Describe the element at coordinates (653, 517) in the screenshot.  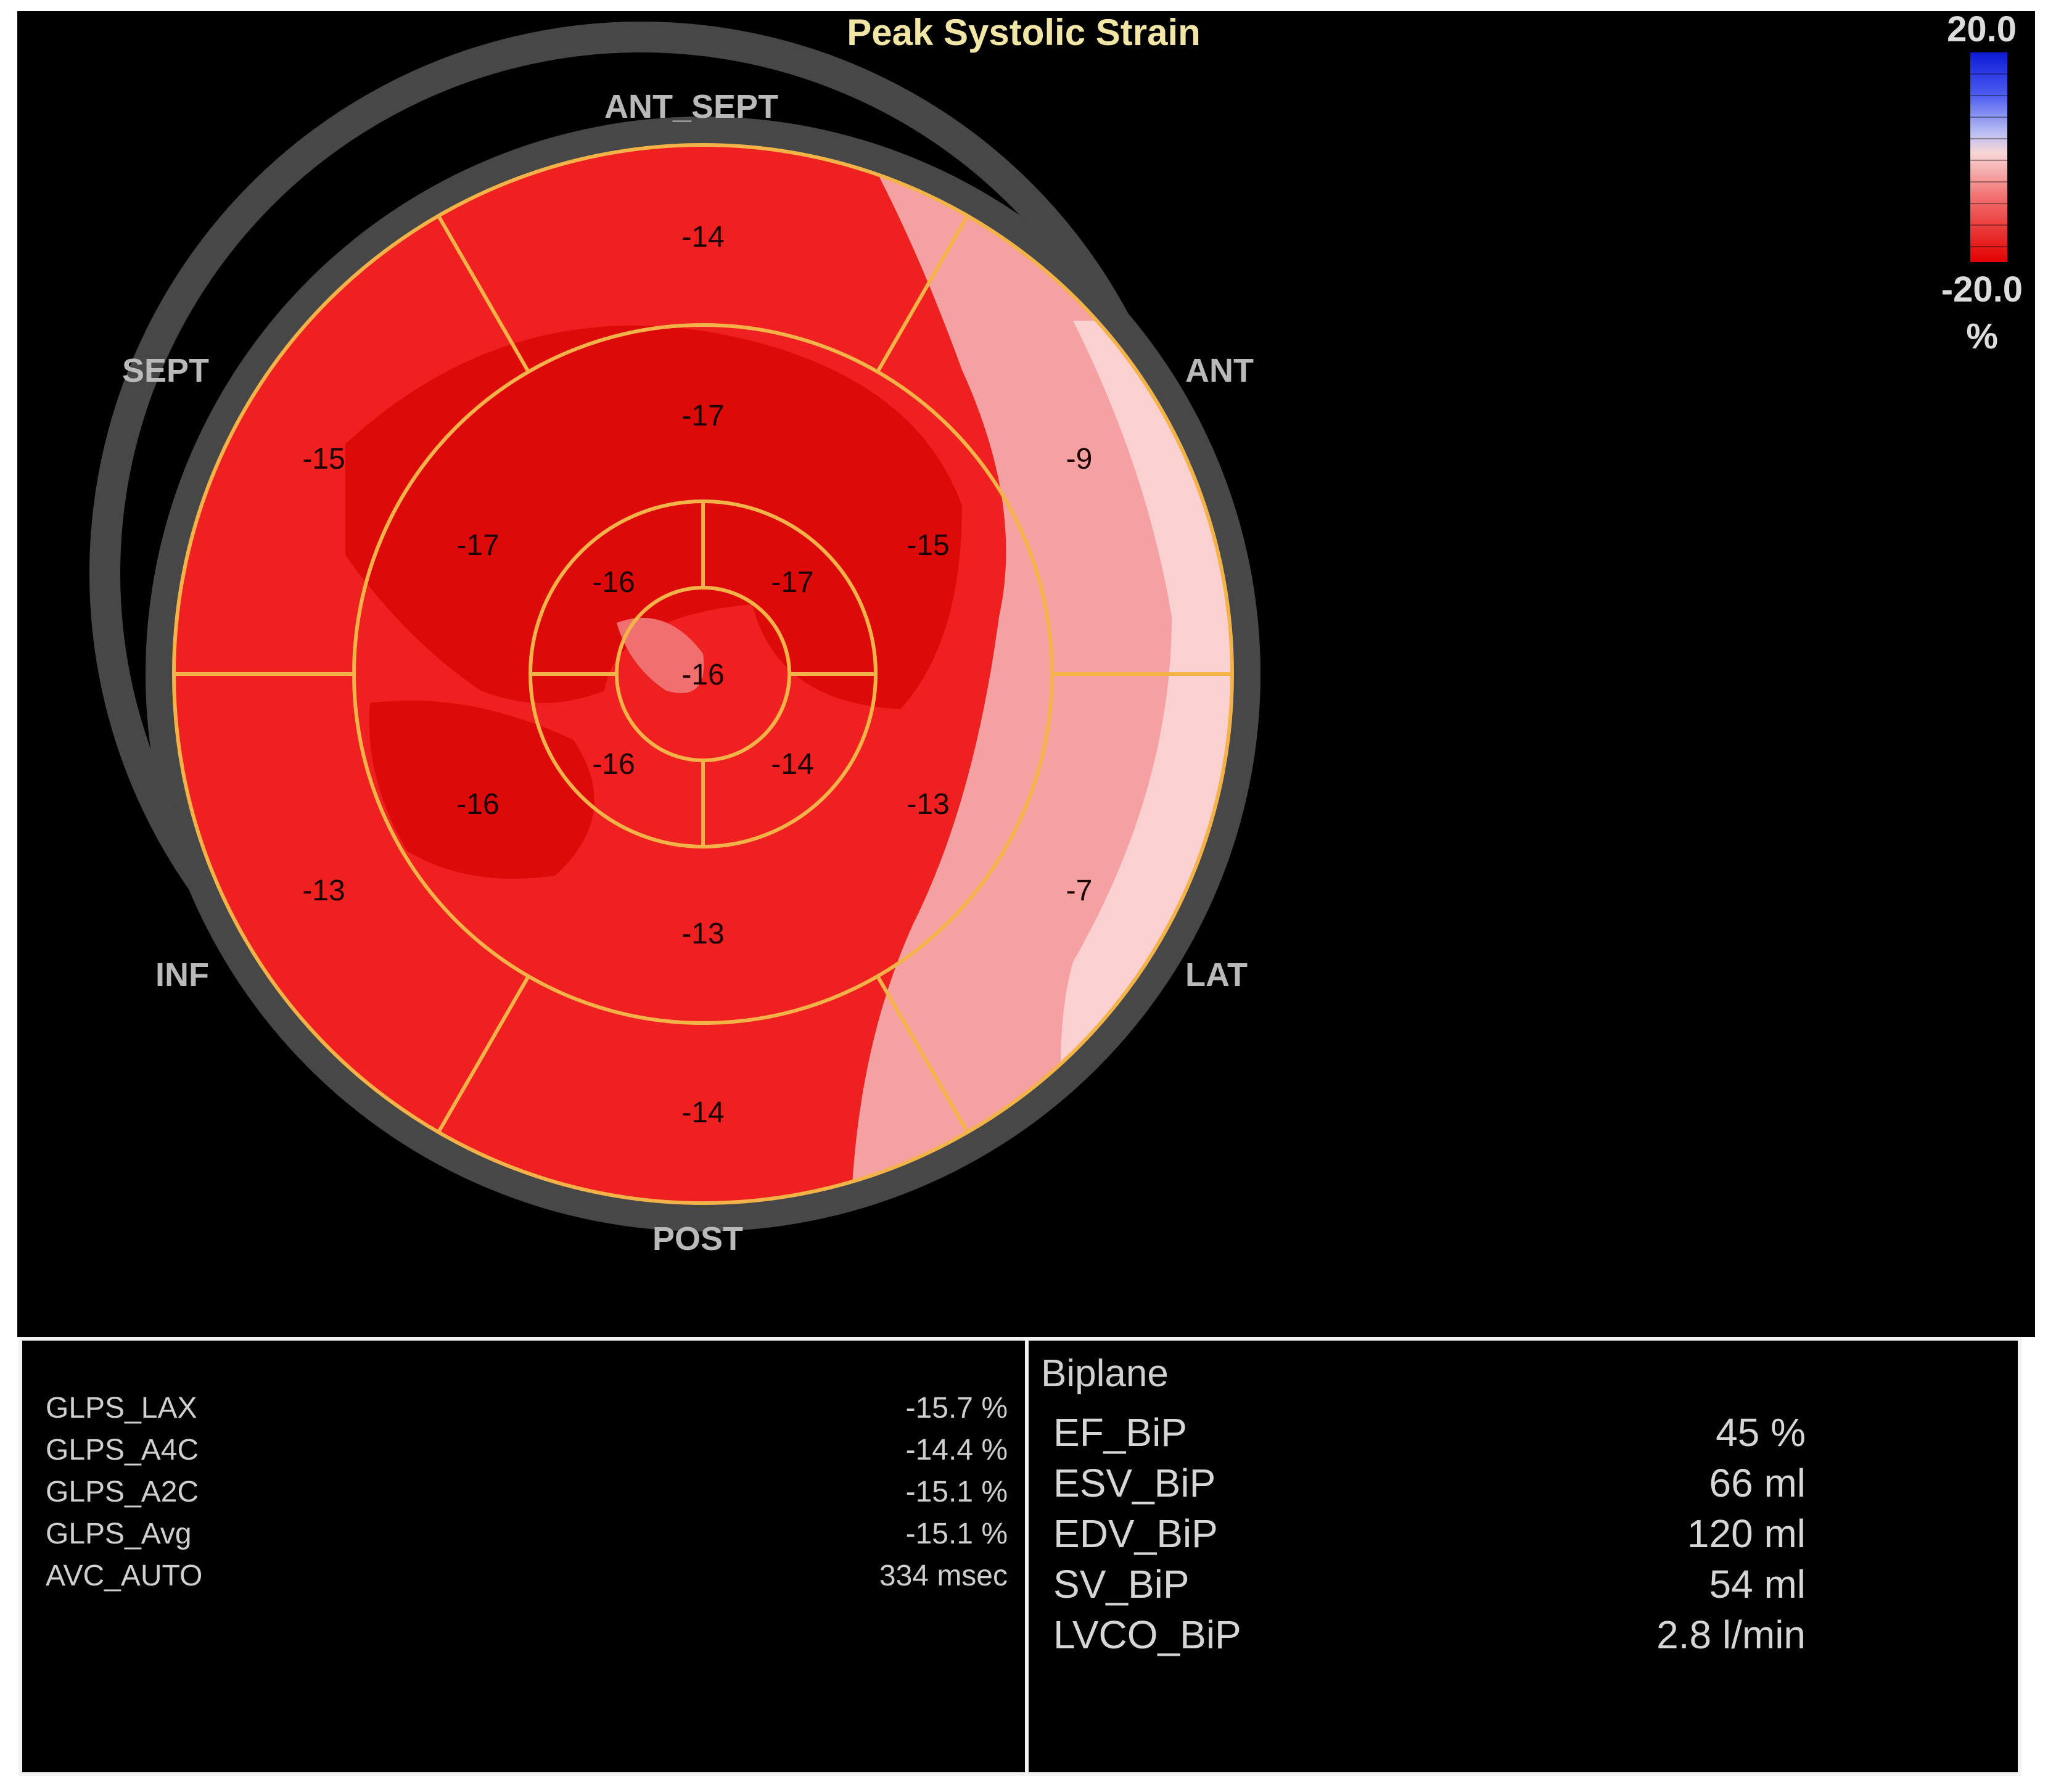
I see `dark-region-upper` at that location.